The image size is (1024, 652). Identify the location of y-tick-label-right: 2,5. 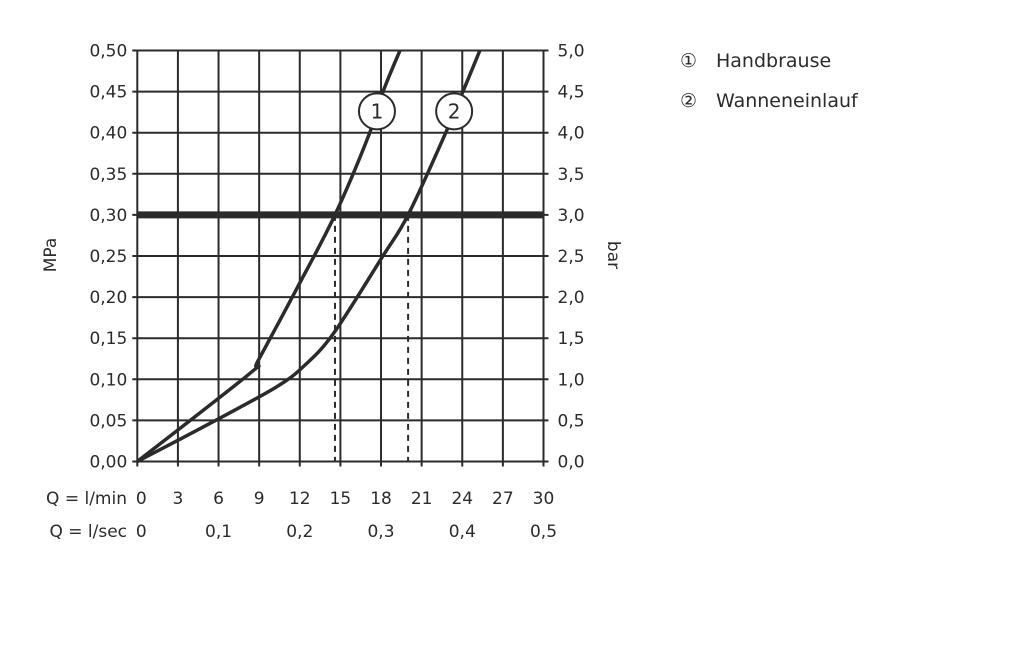
(571, 257).